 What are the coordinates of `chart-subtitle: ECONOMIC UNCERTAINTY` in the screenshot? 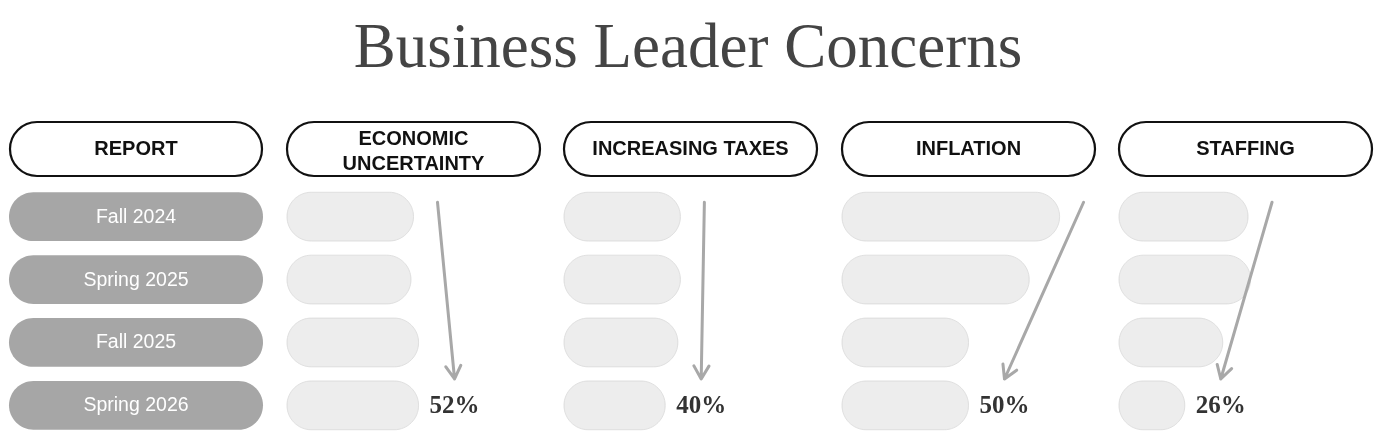 It's located at (414, 150).